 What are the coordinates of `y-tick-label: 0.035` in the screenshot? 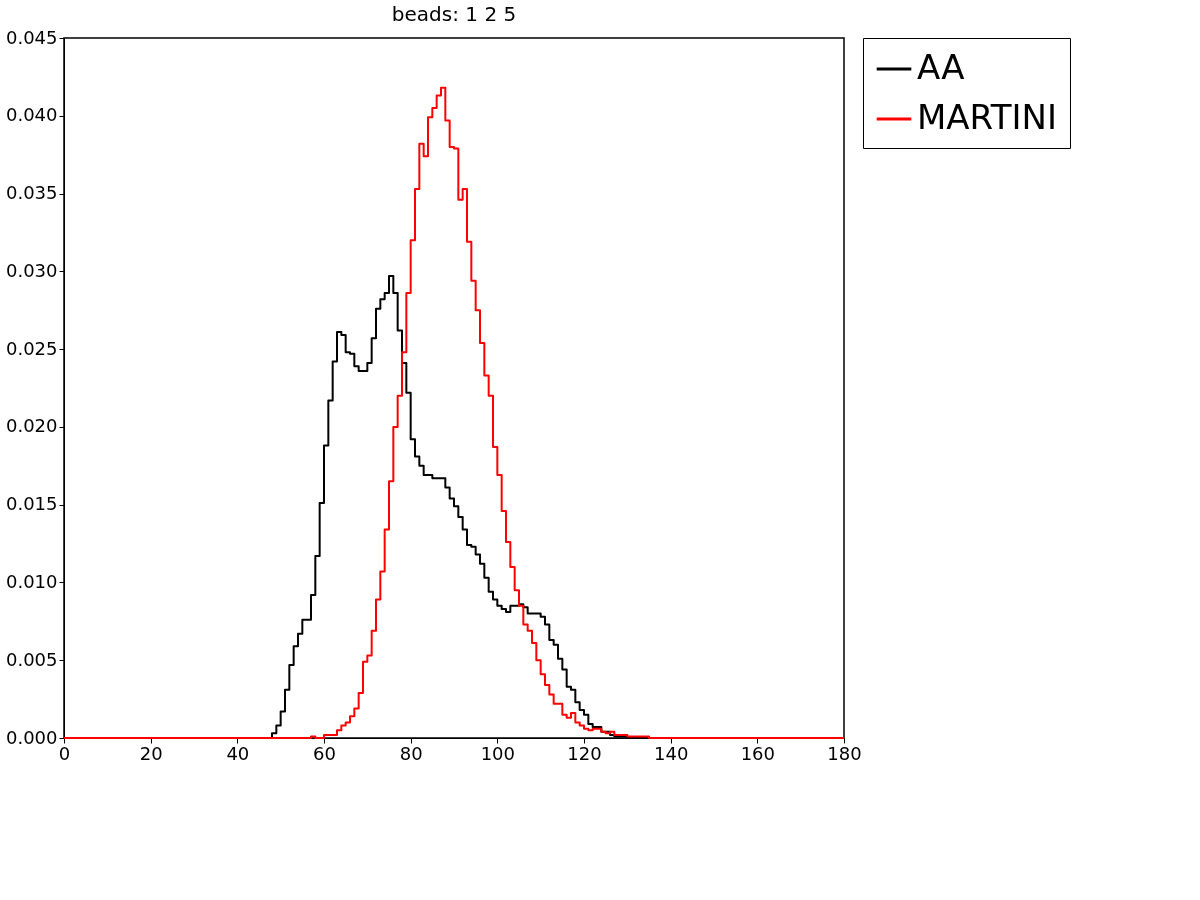 It's located at (31, 193).